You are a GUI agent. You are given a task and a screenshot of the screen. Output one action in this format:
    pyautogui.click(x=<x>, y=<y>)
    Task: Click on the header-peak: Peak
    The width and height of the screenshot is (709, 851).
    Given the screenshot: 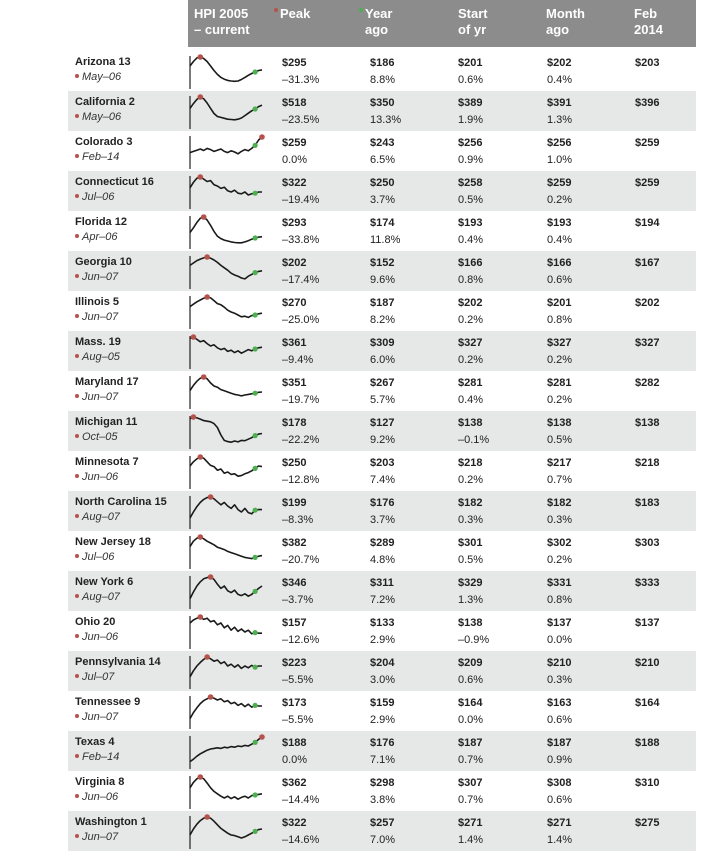 What is the action you would take?
    pyautogui.click(x=292, y=14)
    